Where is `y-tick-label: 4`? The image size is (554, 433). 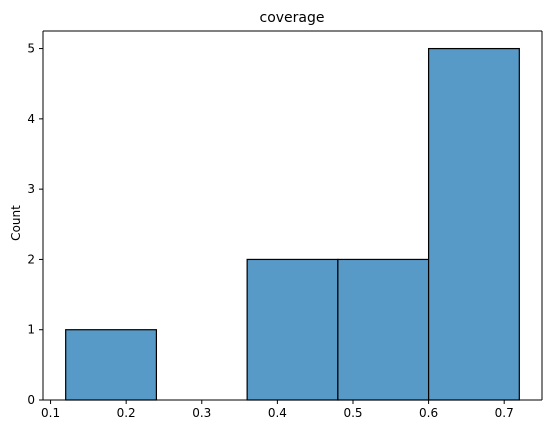
y-tick-label: 4 is located at coordinates (31, 119).